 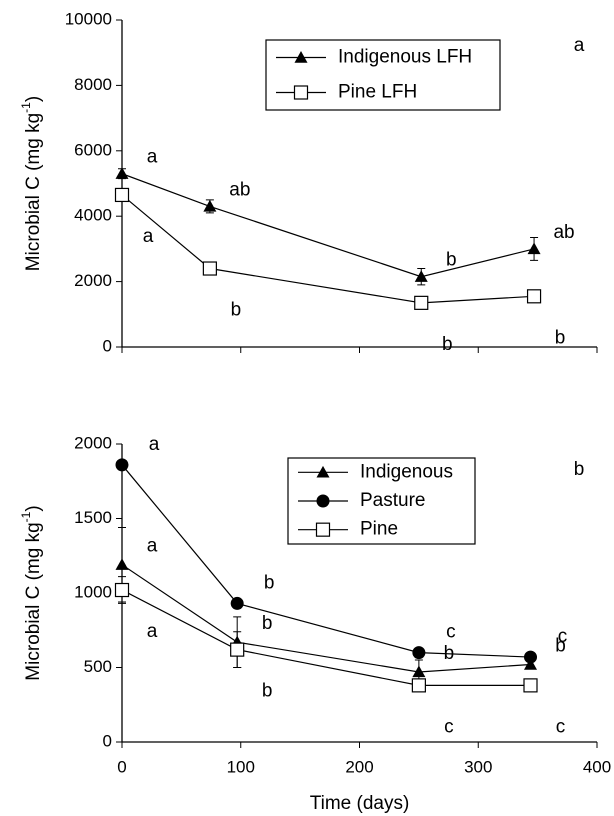 What do you see at coordinates (121, 766) in the screenshot?
I see `x-tick-label: 0` at bounding box center [121, 766].